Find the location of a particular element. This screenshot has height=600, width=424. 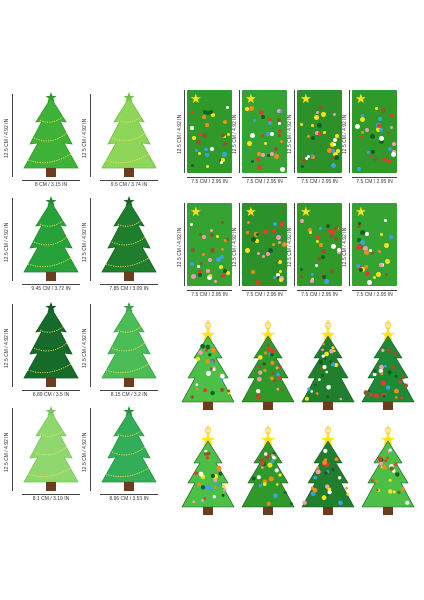

tree-item: 12.5 CM / 4.92 IN 7.85 CM / 3.09 IN is located at coordinates (121, 244).